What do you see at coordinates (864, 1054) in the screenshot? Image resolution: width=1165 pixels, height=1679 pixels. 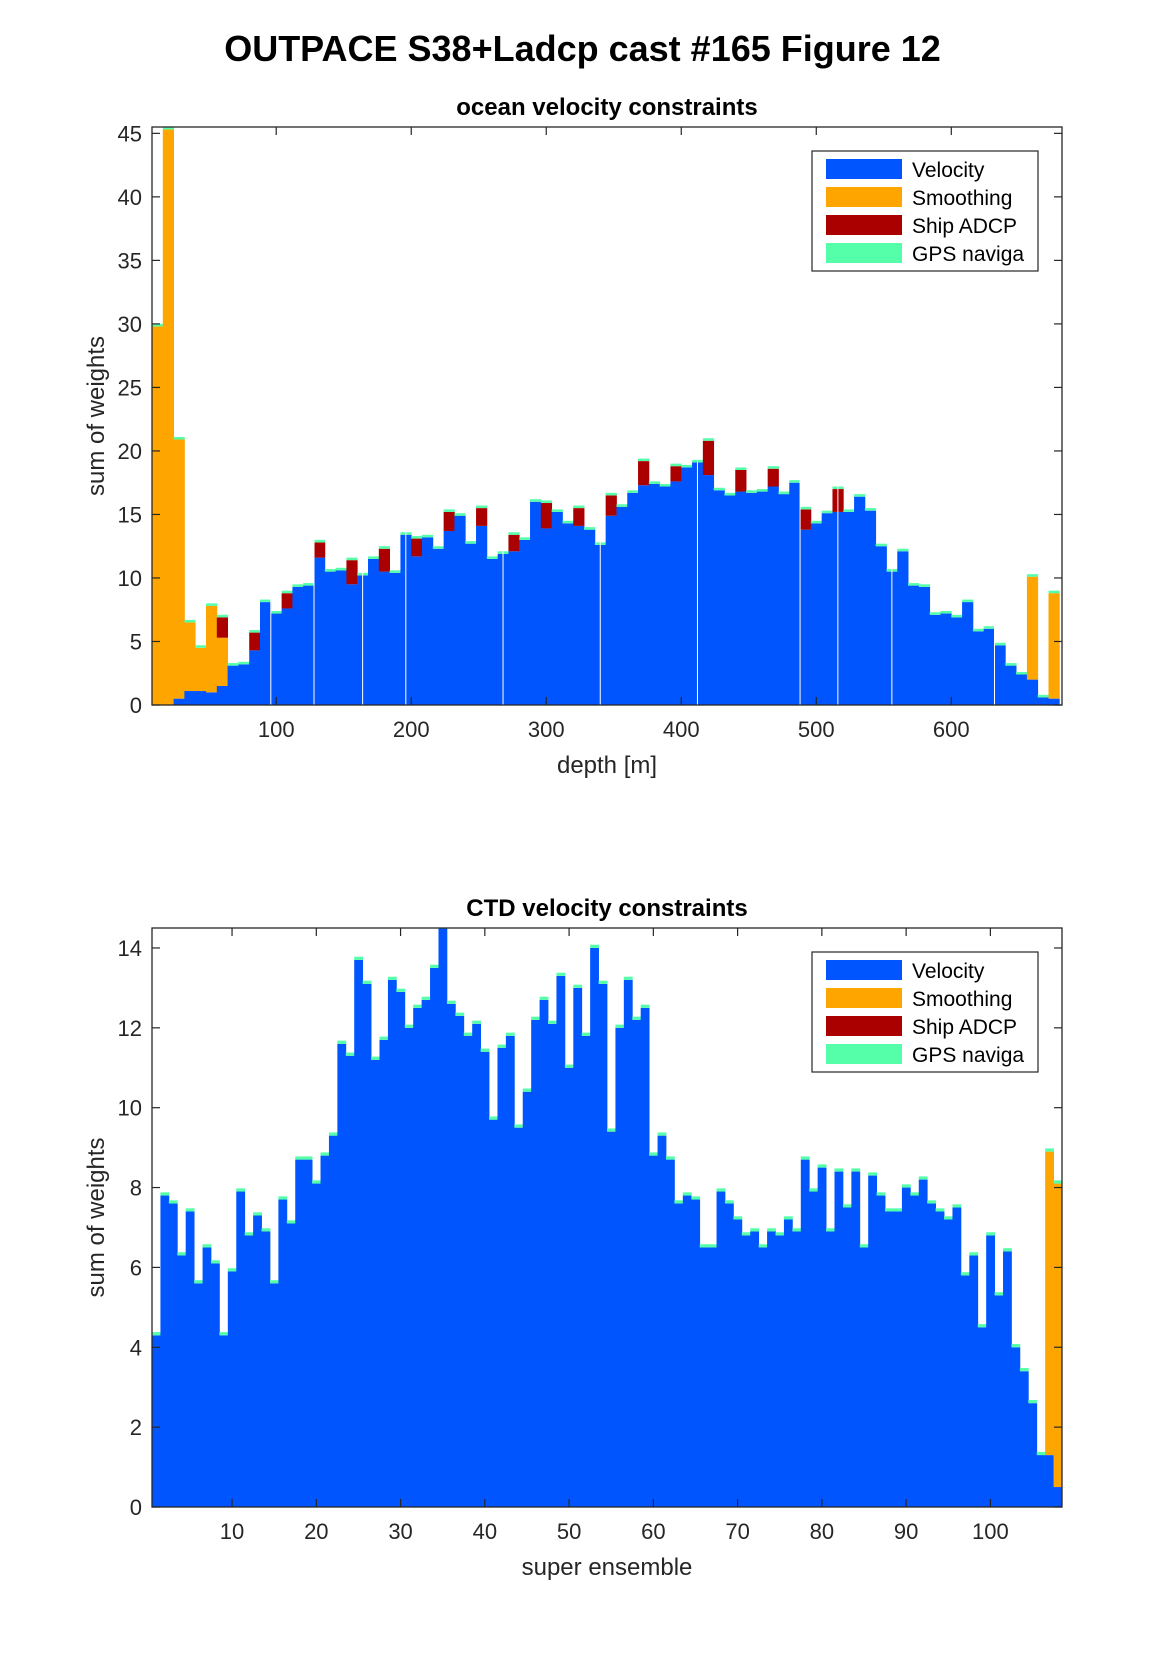 I see `legend-swatch-gps-naviga` at bounding box center [864, 1054].